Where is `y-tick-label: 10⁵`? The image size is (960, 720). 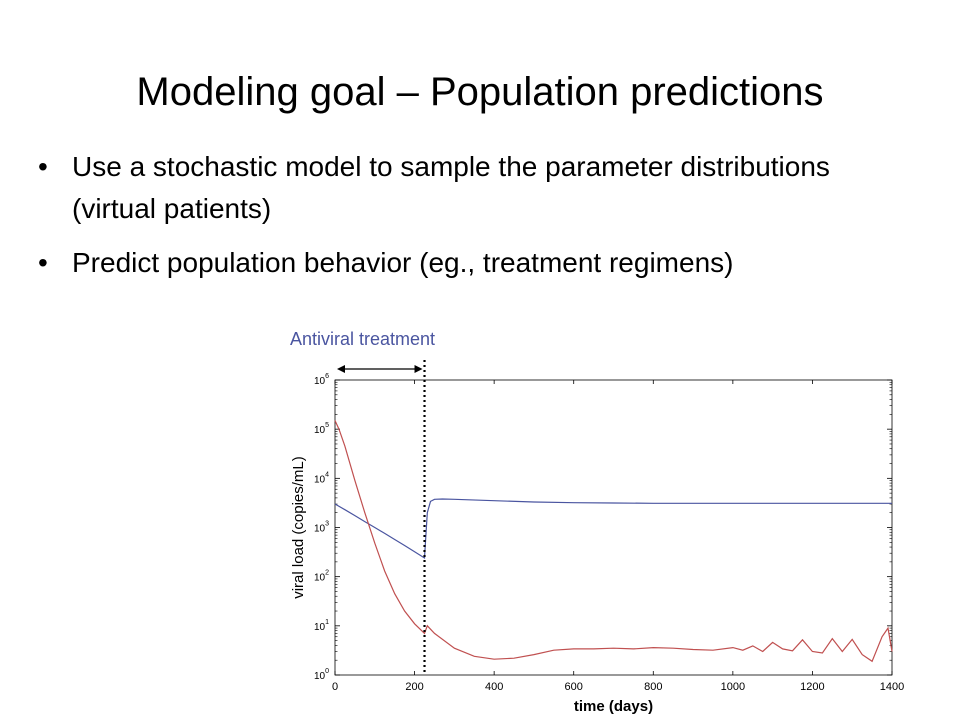 y-tick-label: 10⁵ is located at coordinates (321, 429).